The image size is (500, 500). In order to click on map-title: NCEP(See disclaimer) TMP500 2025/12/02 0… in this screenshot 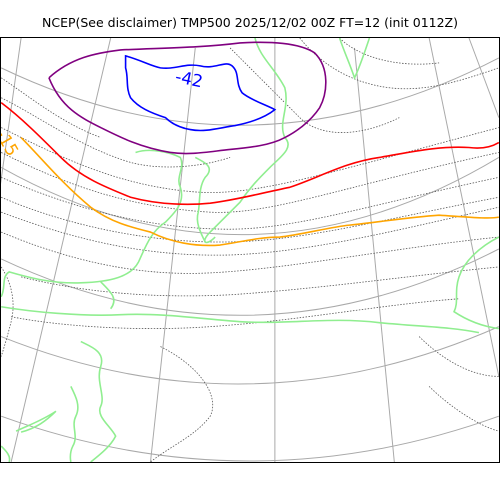, I will do `click(249, 22)`.